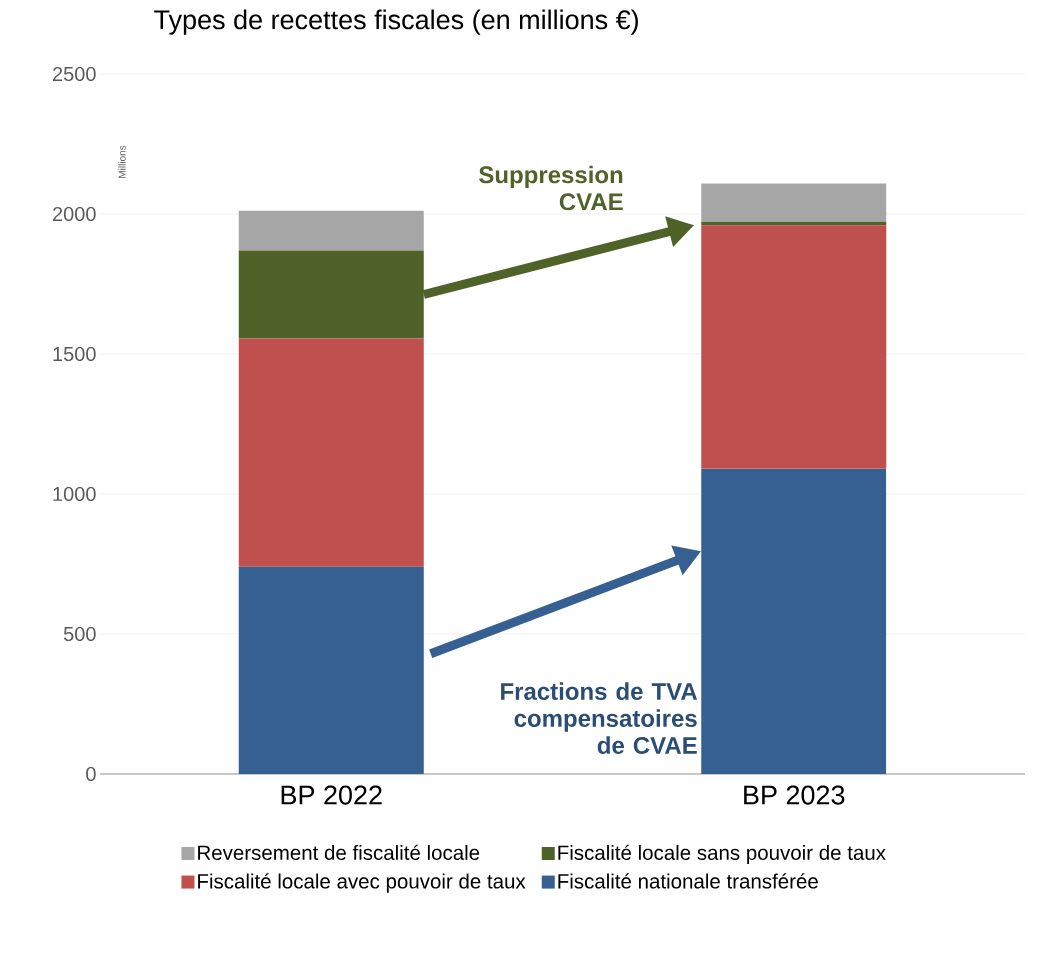 The image size is (1045, 964). Describe the element at coordinates (396, 22) in the screenshot. I see `chart-title: Types de recettes fiscales (en millions €)` at that location.